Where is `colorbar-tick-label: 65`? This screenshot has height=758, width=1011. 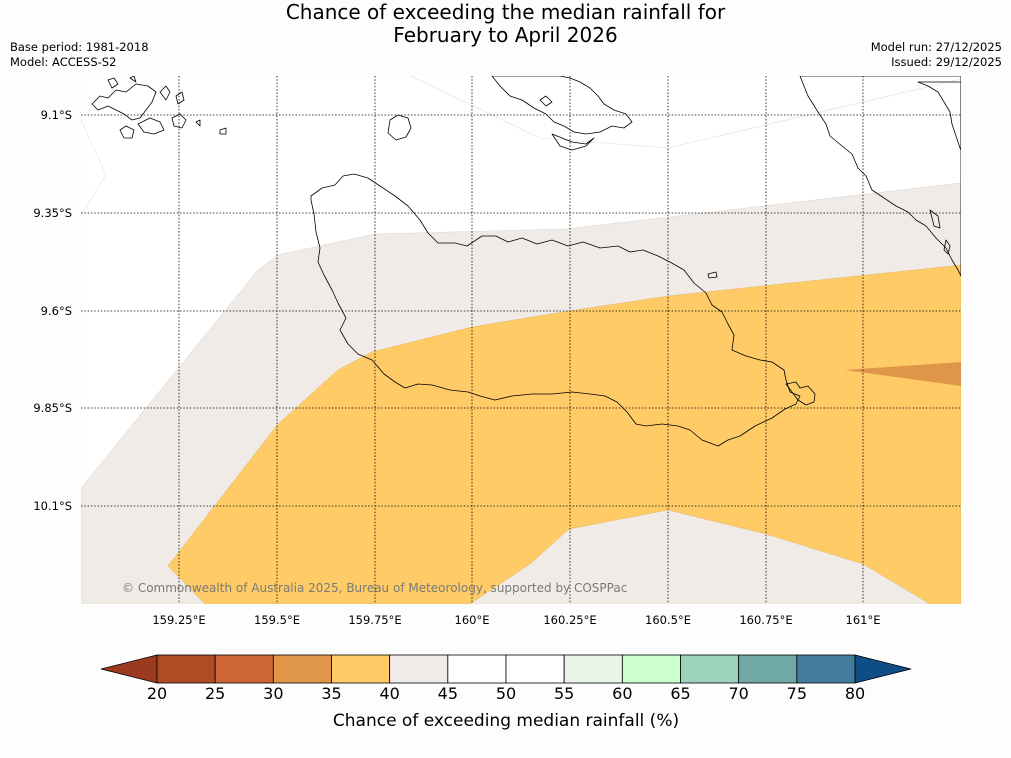 colorbar-tick-label: 65 is located at coordinates (680, 693).